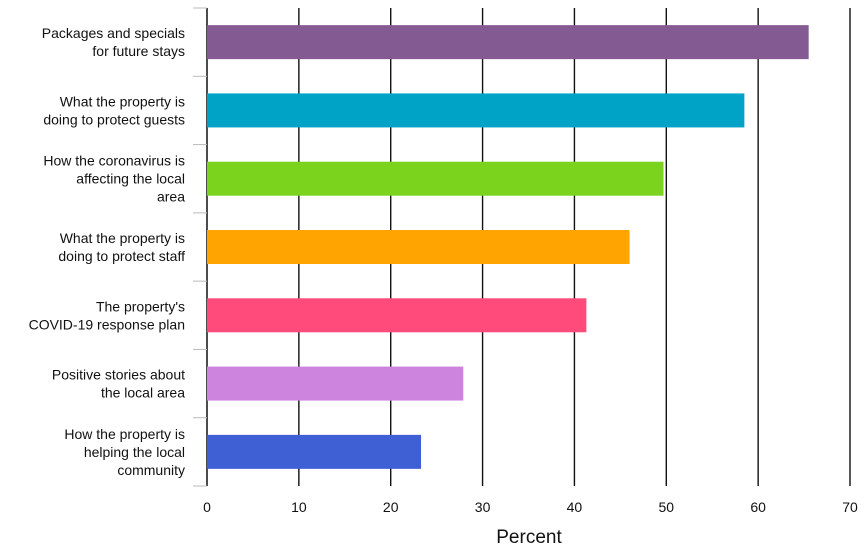 This screenshot has width=865, height=546. What do you see at coordinates (107, 315) in the screenshot?
I see `category-label: The property's COVID-19 response plan` at bounding box center [107, 315].